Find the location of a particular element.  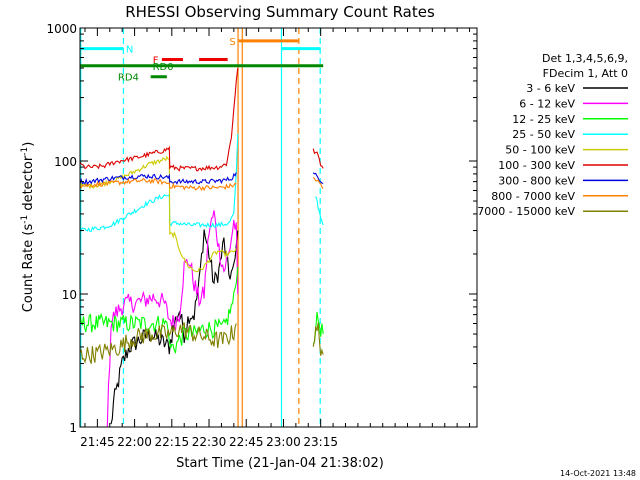

legend-label: 800 - 7000 keV is located at coordinates (533, 196).